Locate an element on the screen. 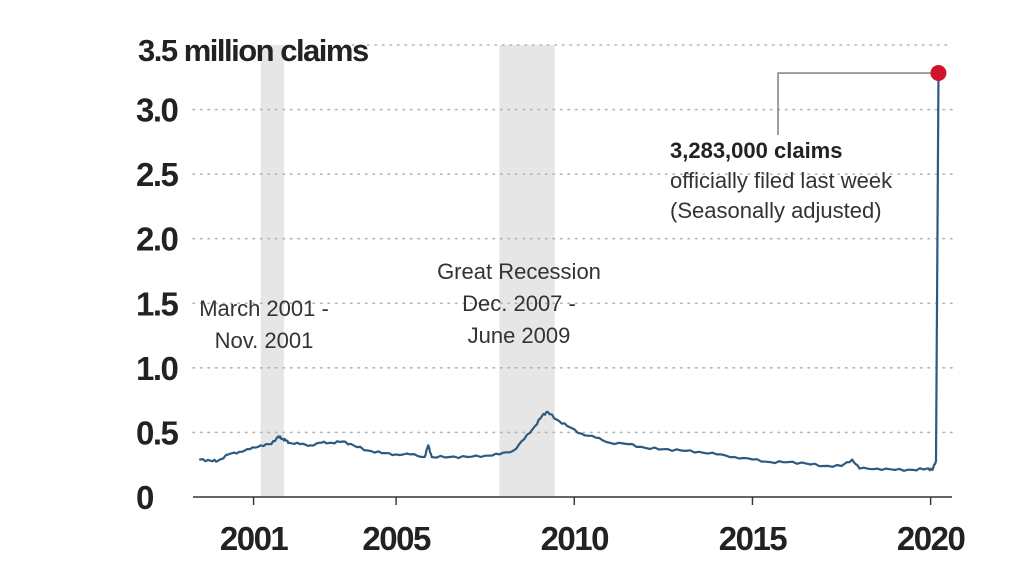 Image resolution: width=1024 pixels, height=576 pixels. y-tick-label: 2.5 is located at coordinates (157, 174).